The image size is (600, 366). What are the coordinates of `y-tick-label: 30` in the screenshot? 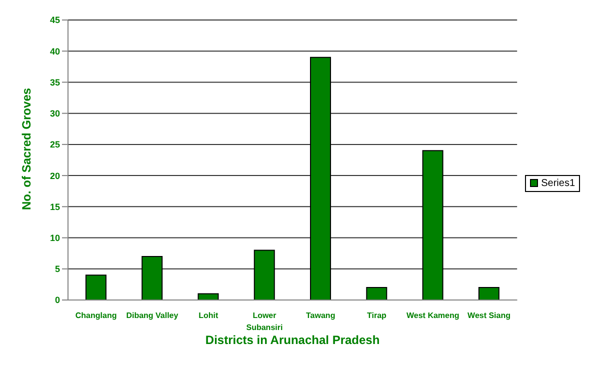 It's located at (55, 113).